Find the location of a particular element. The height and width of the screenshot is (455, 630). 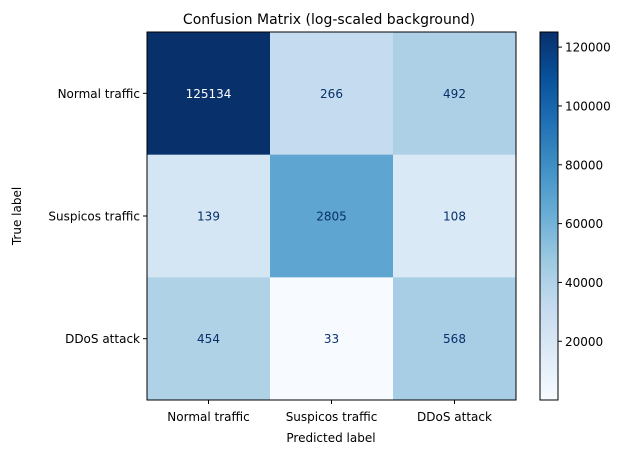

cell-value-label: 492 is located at coordinates (454, 94).